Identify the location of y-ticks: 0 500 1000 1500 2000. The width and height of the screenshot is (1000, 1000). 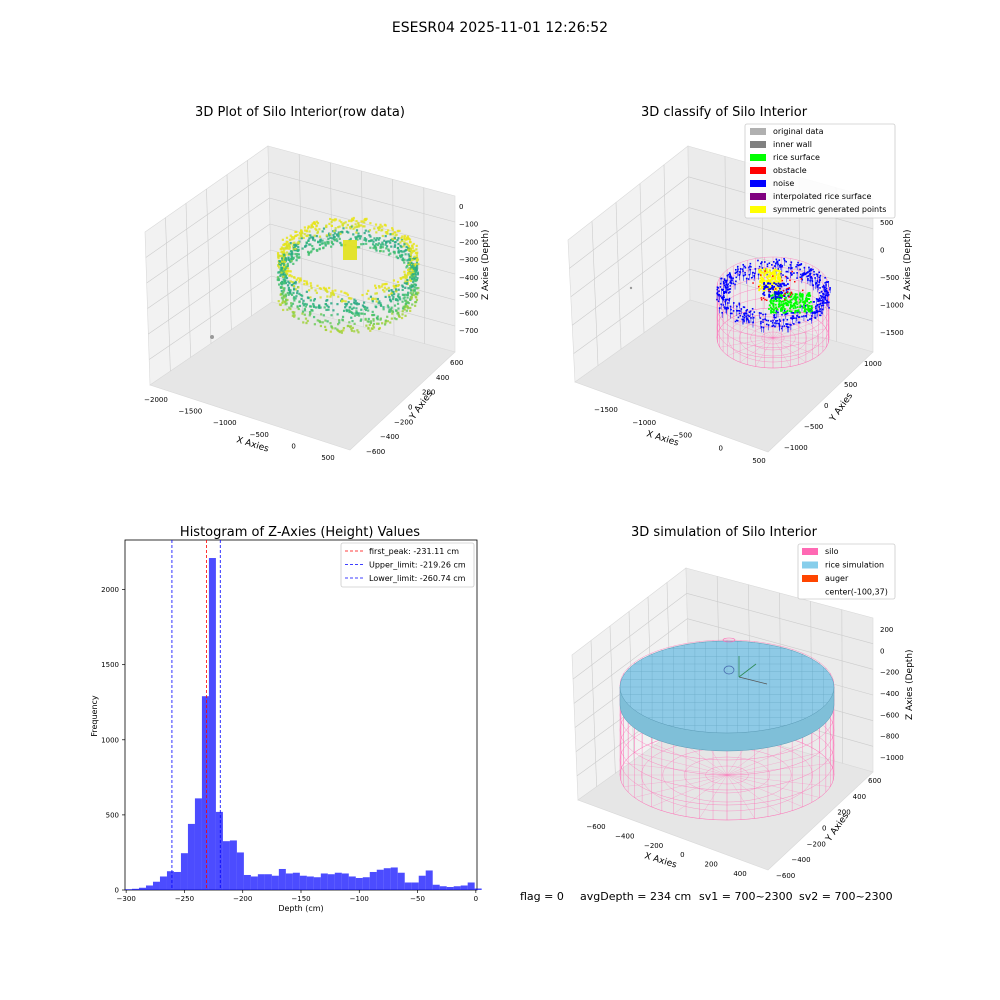
(113, 740).